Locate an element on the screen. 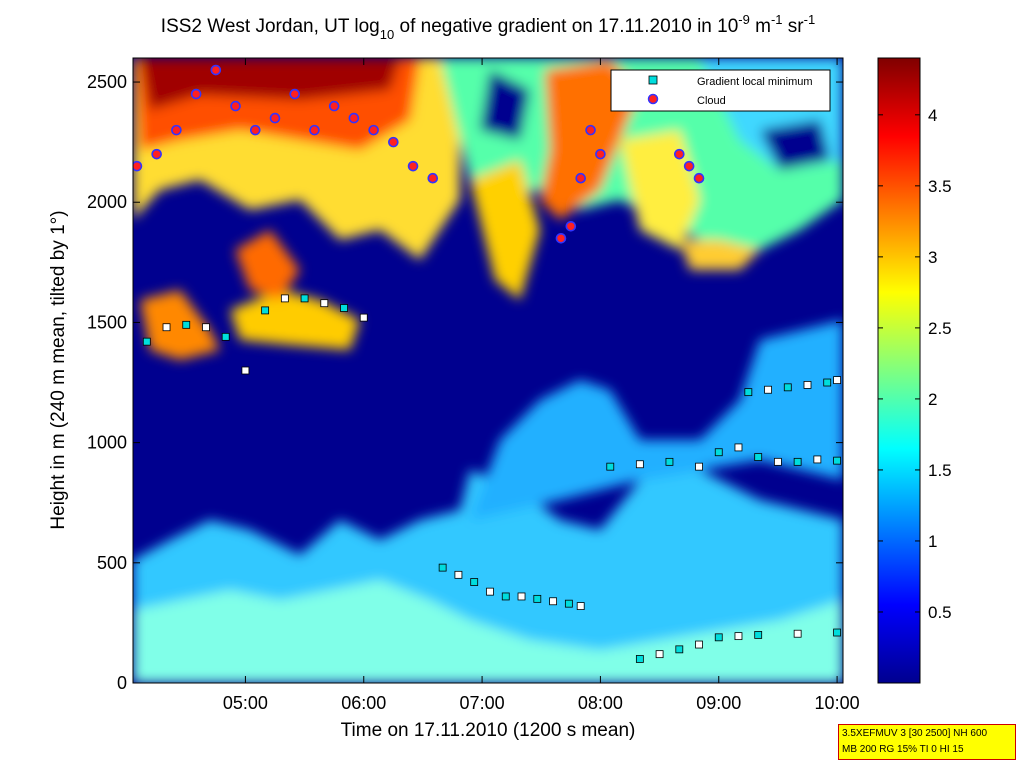 This screenshot has height=767, width=1023. y-tick-label: 500 is located at coordinates (112, 563).